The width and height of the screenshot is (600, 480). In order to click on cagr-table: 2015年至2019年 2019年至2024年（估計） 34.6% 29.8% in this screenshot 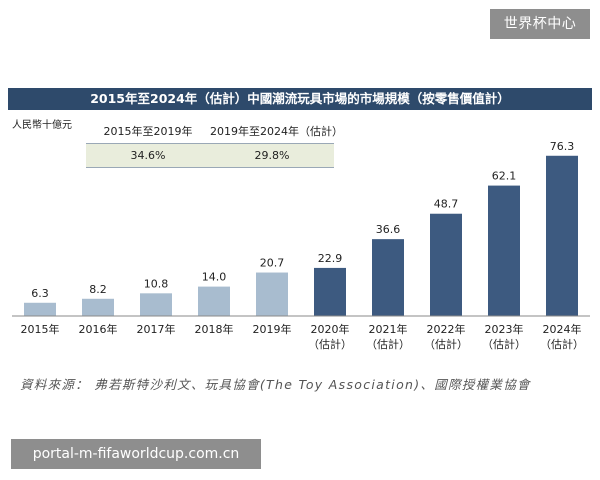, I will do `click(215, 144)`.